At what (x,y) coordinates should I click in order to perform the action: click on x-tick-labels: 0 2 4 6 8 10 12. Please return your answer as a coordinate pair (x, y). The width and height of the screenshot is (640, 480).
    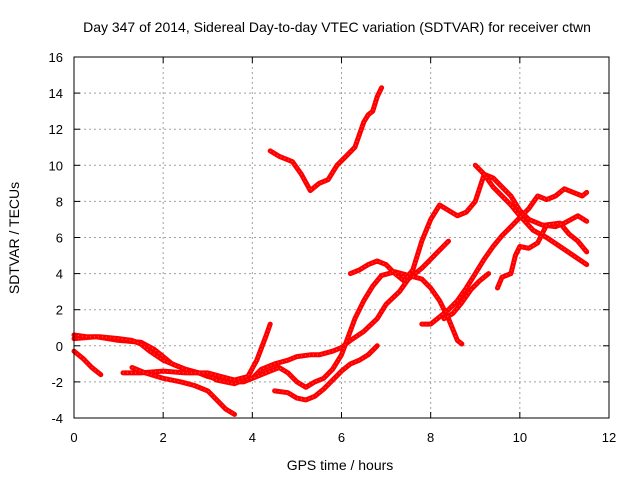
    Looking at the image, I should click on (343, 437).